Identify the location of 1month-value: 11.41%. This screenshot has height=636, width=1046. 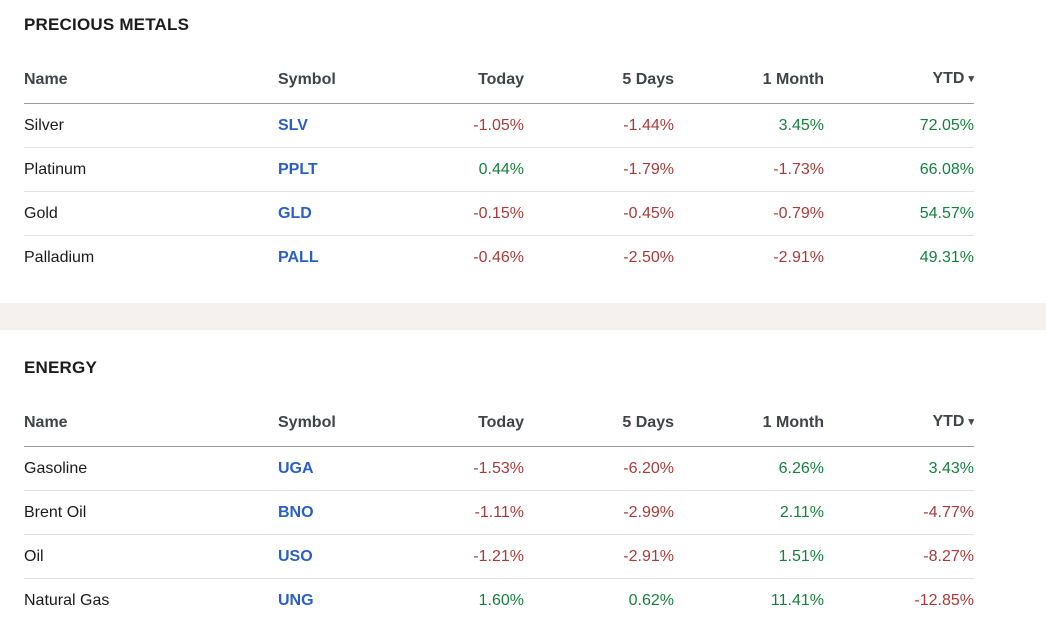
(749, 600).